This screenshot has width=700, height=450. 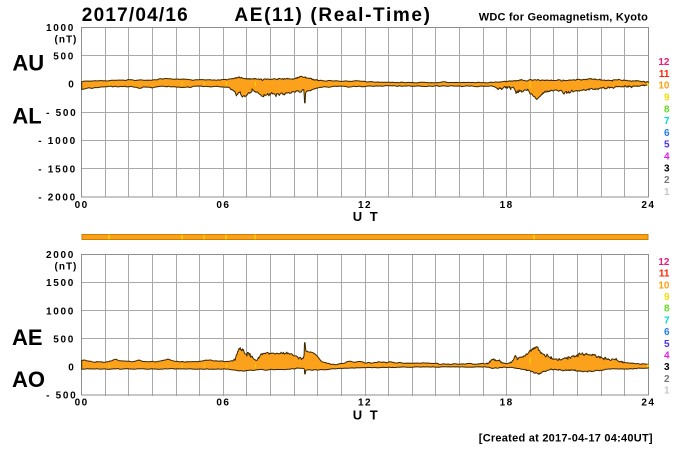 What do you see at coordinates (57, 141) in the screenshot?
I see `svg-text: - 1000` at bounding box center [57, 141].